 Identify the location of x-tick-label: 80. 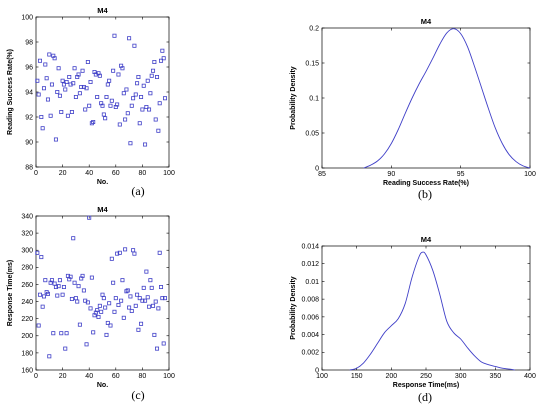
(143, 173).